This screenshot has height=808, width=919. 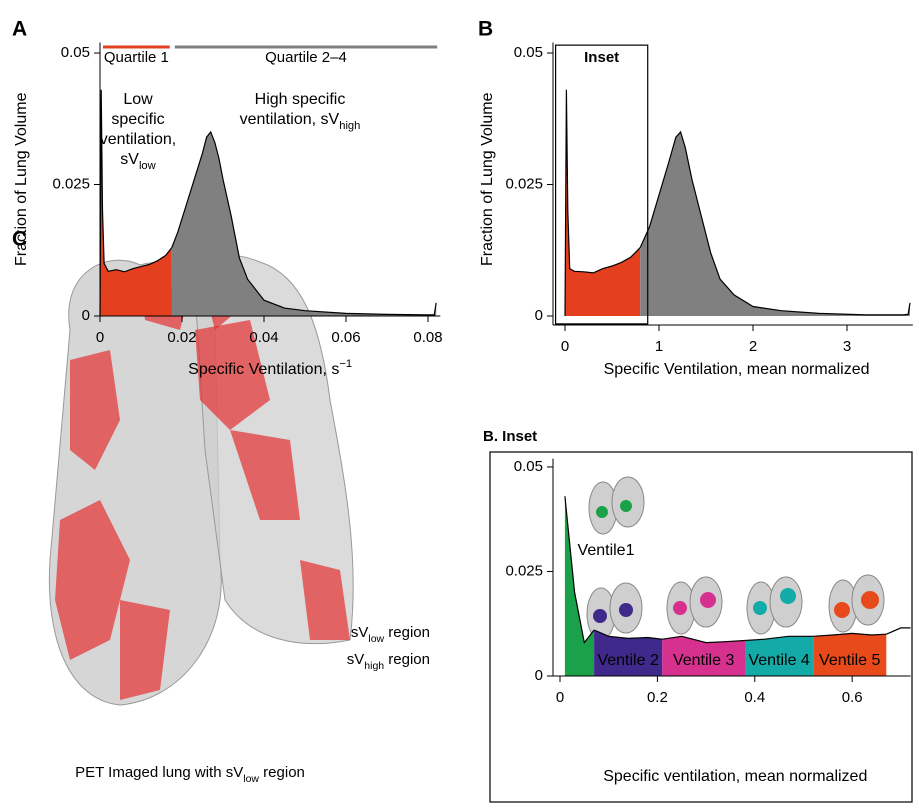 What do you see at coordinates (427, 337) in the screenshot?
I see `x-tick-label: 0.08` at bounding box center [427, 337].